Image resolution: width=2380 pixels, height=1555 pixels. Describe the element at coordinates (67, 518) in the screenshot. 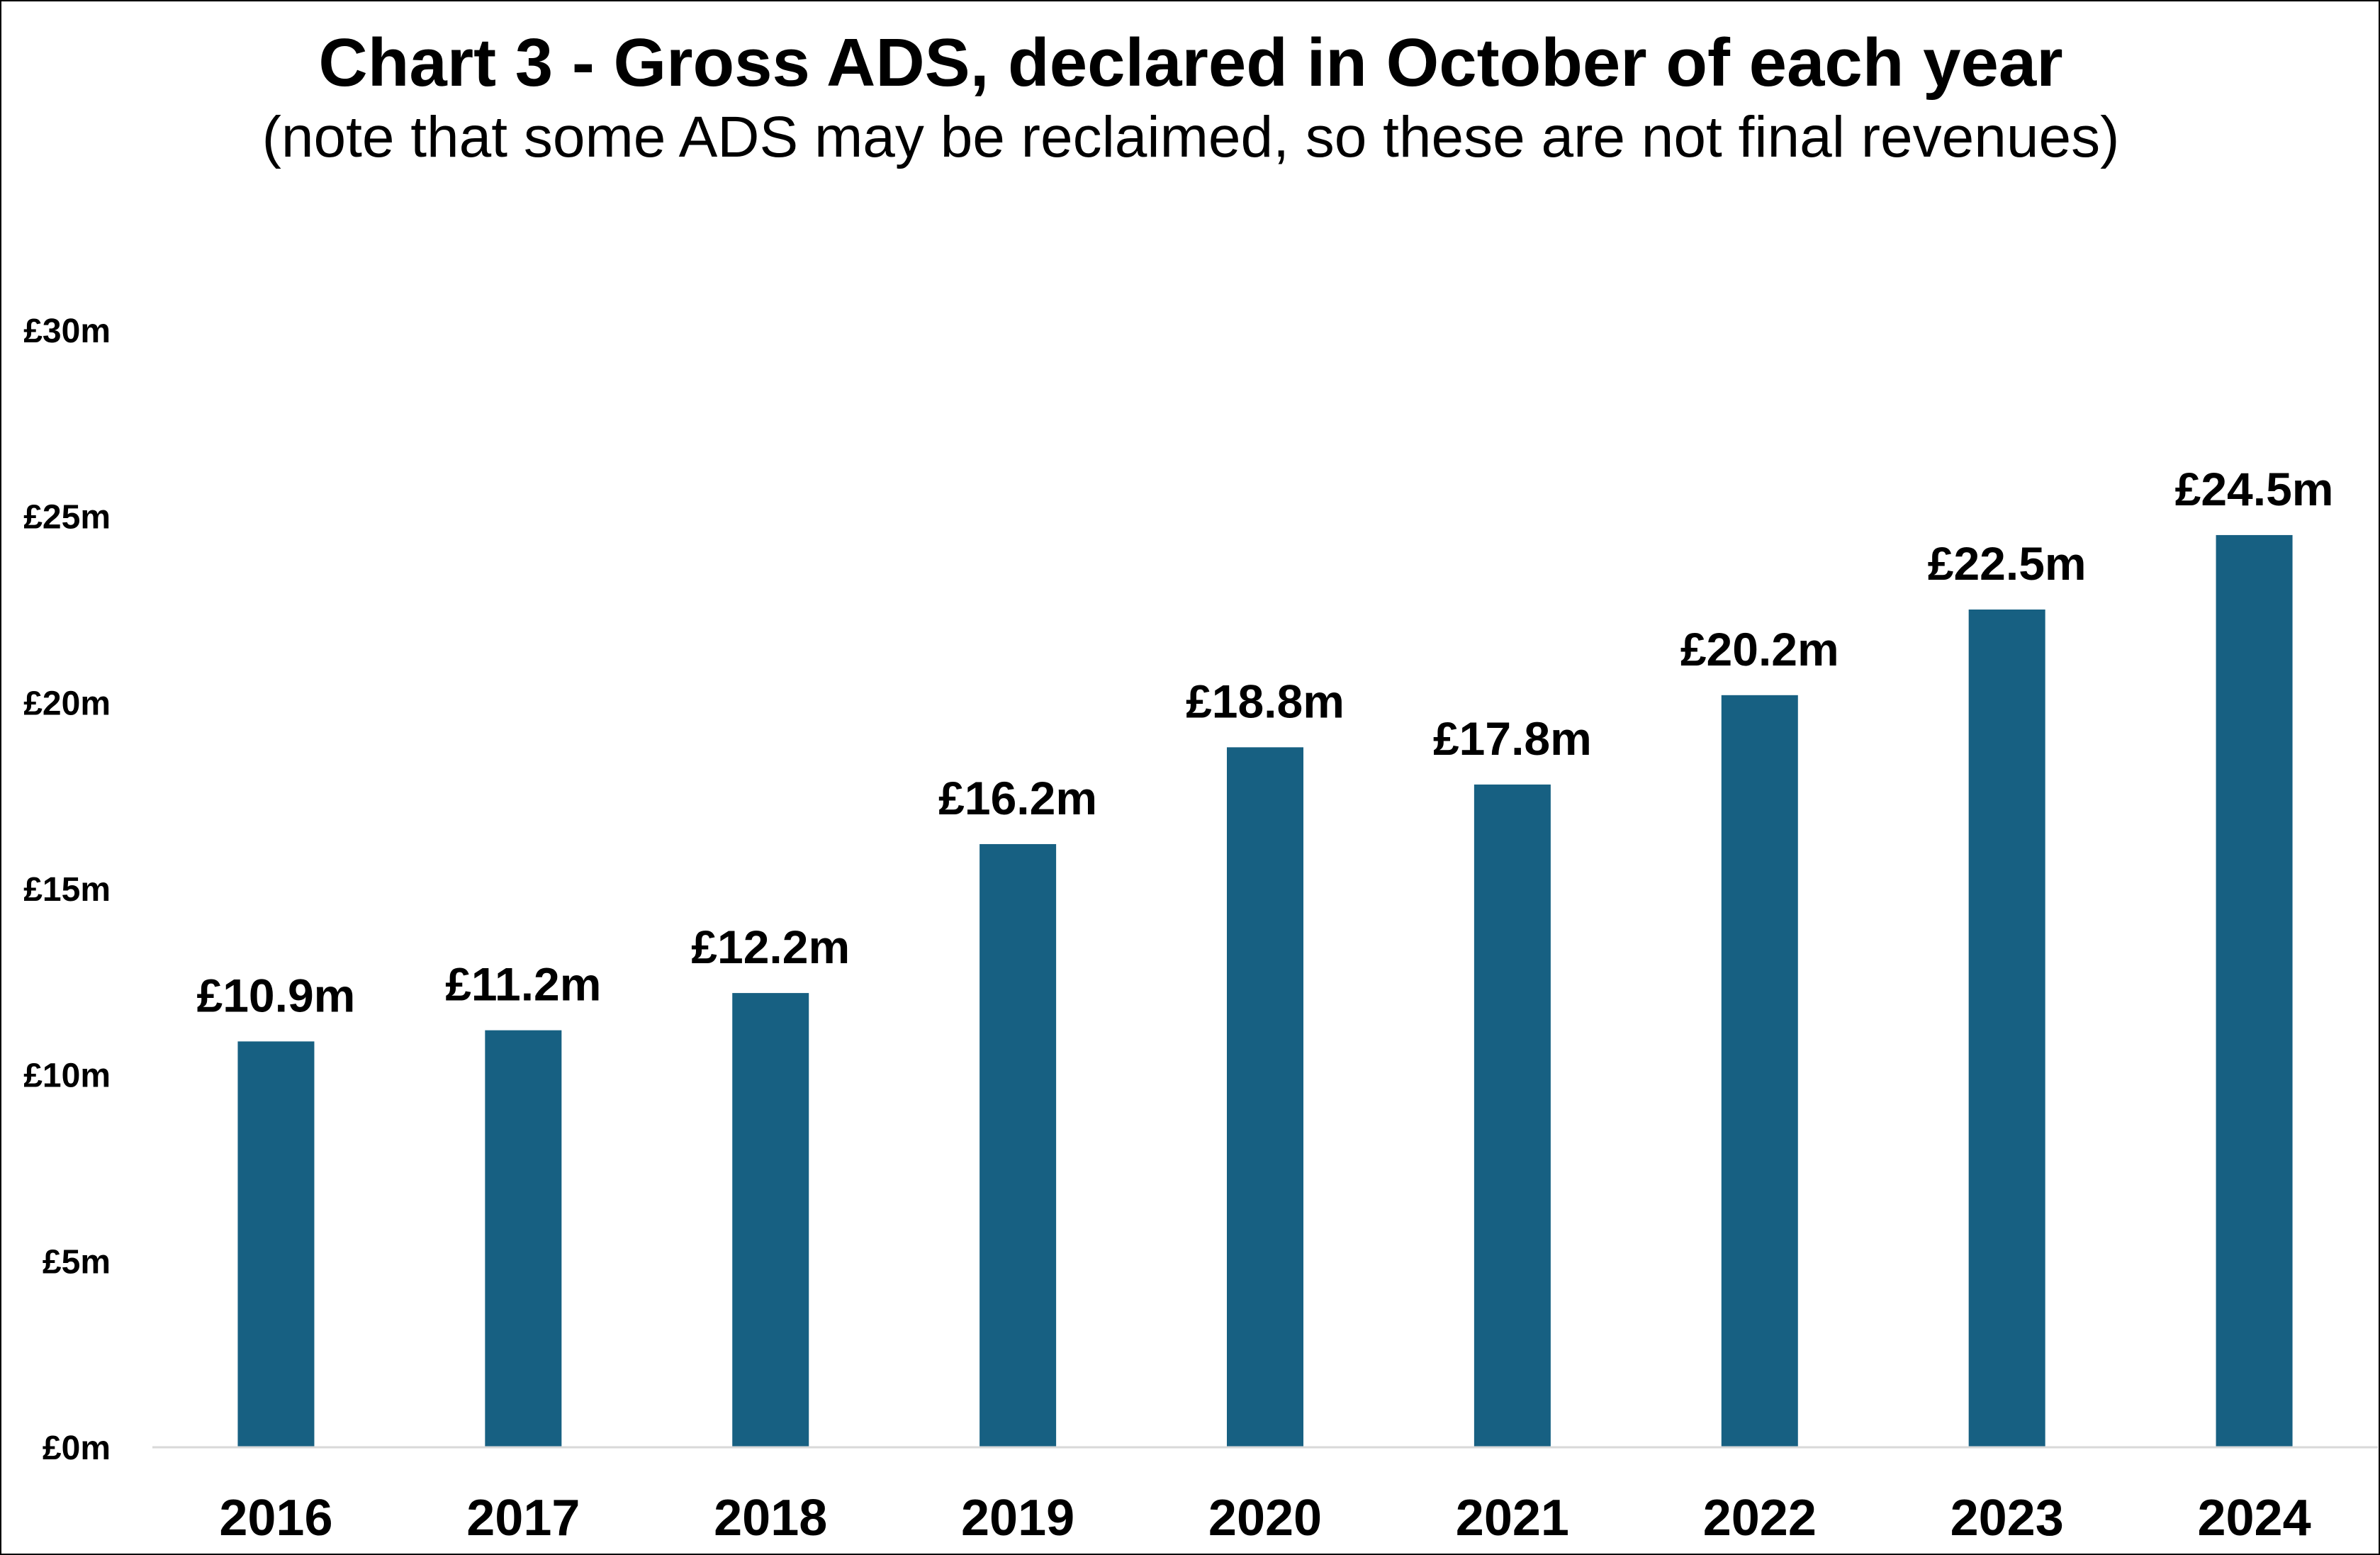

I see `y-tick-label: £25m` at that location.